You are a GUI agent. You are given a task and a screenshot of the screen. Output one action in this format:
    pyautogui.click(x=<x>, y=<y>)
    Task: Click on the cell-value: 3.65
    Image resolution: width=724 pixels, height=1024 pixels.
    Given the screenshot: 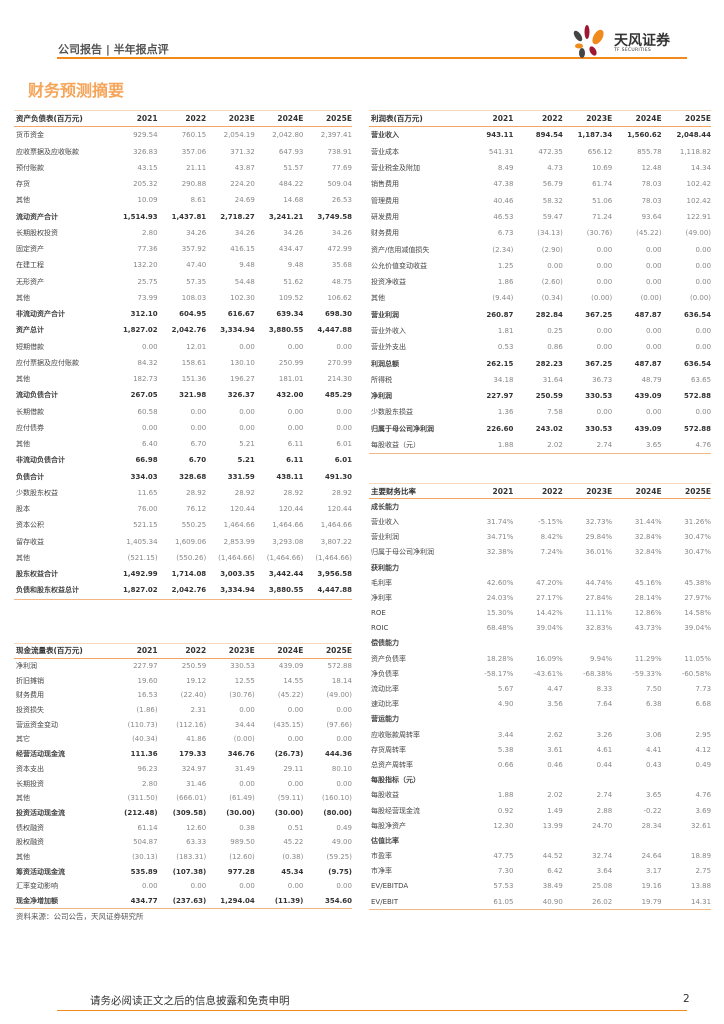 What is the action you would take?
    pyautogui.click(x=654, y=795)
    